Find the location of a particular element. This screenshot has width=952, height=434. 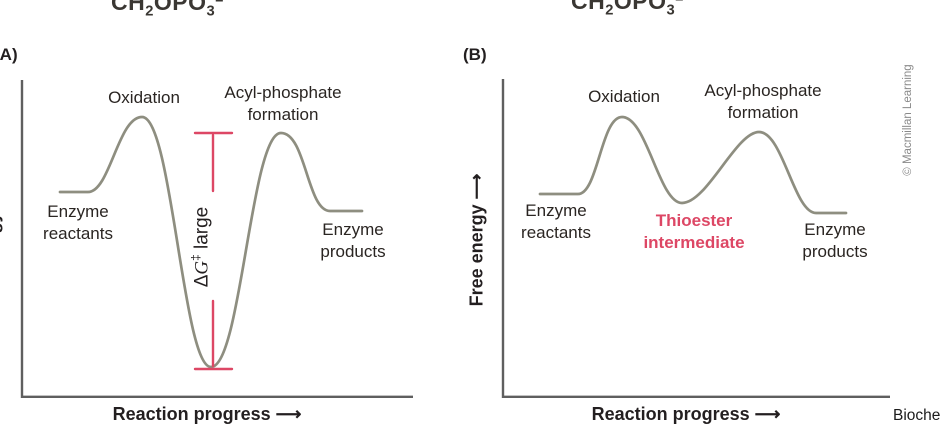

panel-b-y-axis-label: Free energy ⟶ is located at coordinates (476, 240).